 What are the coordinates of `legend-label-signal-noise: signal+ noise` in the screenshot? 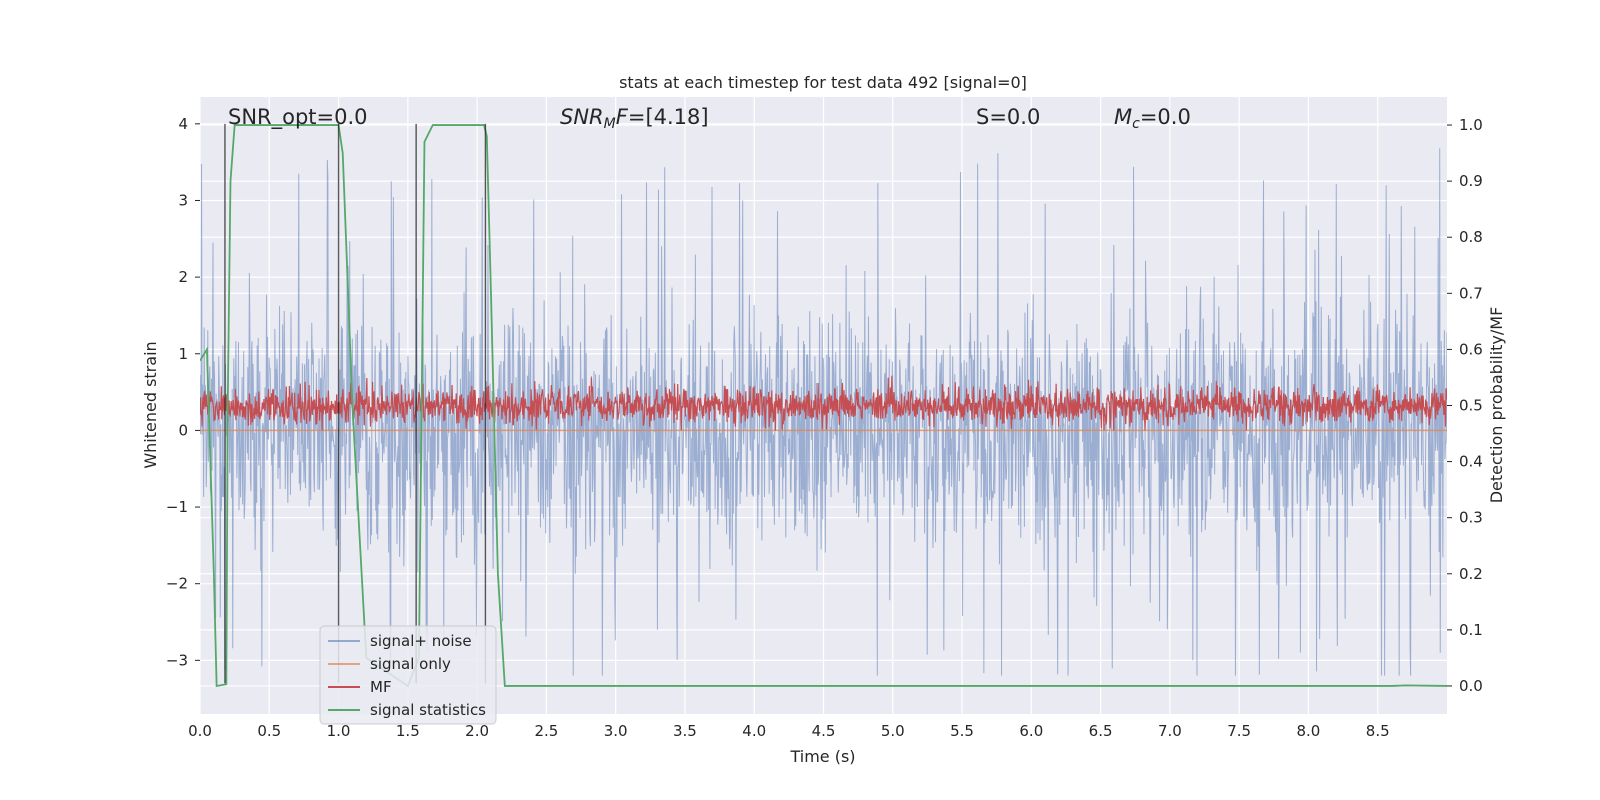 It's located at (421, 641).